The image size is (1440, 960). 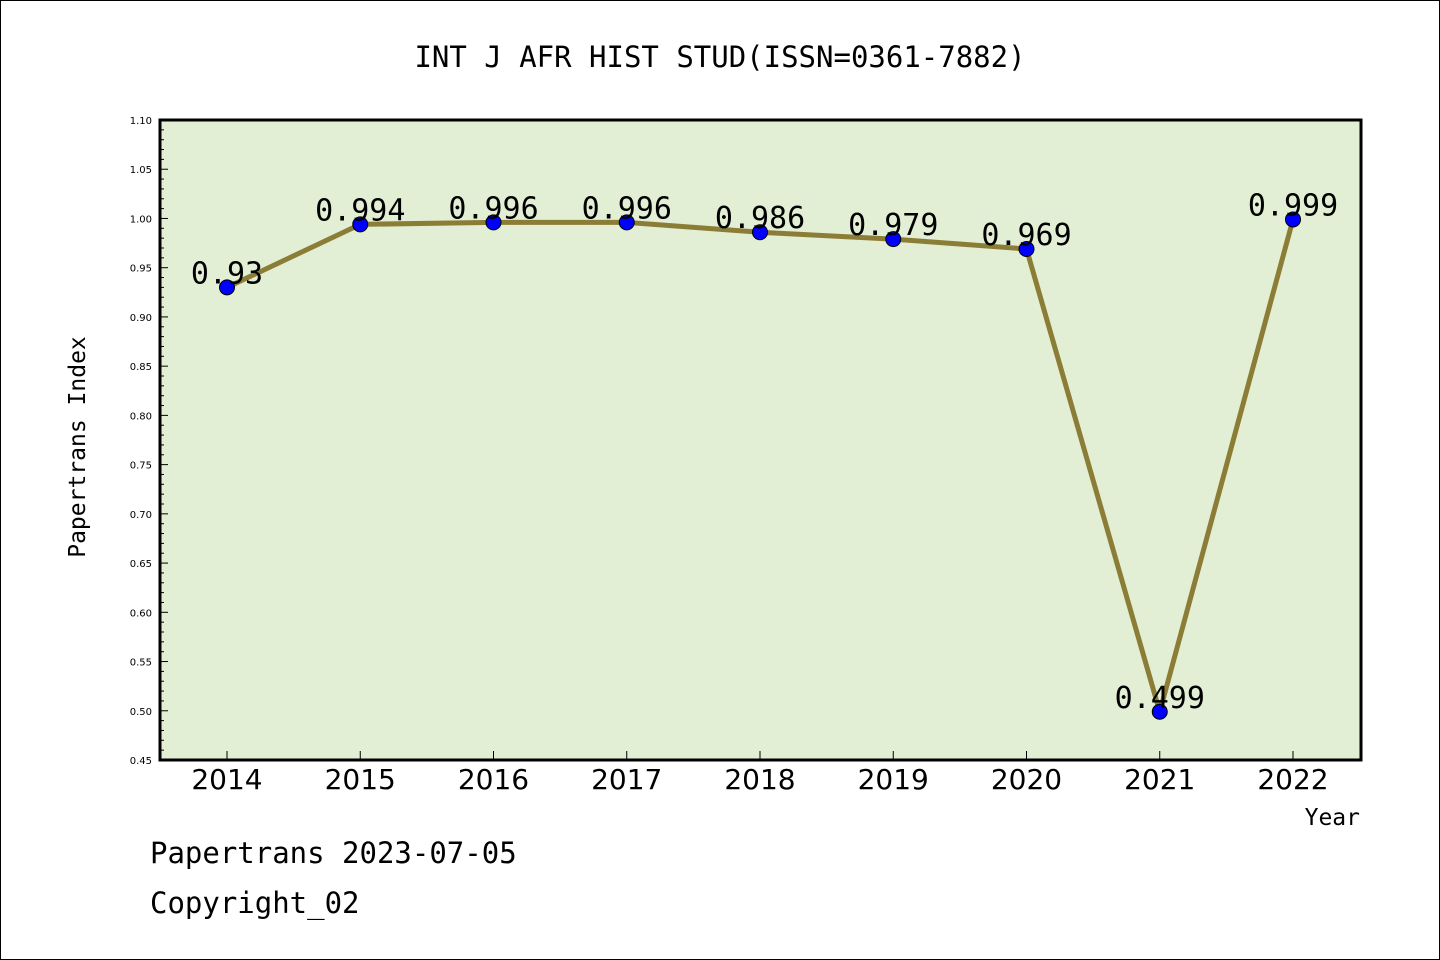 What do you see at coordinates (1292, 779) in the screenshot?
I see `x-tick-label: 2022` at bounding box center [1292, 779].